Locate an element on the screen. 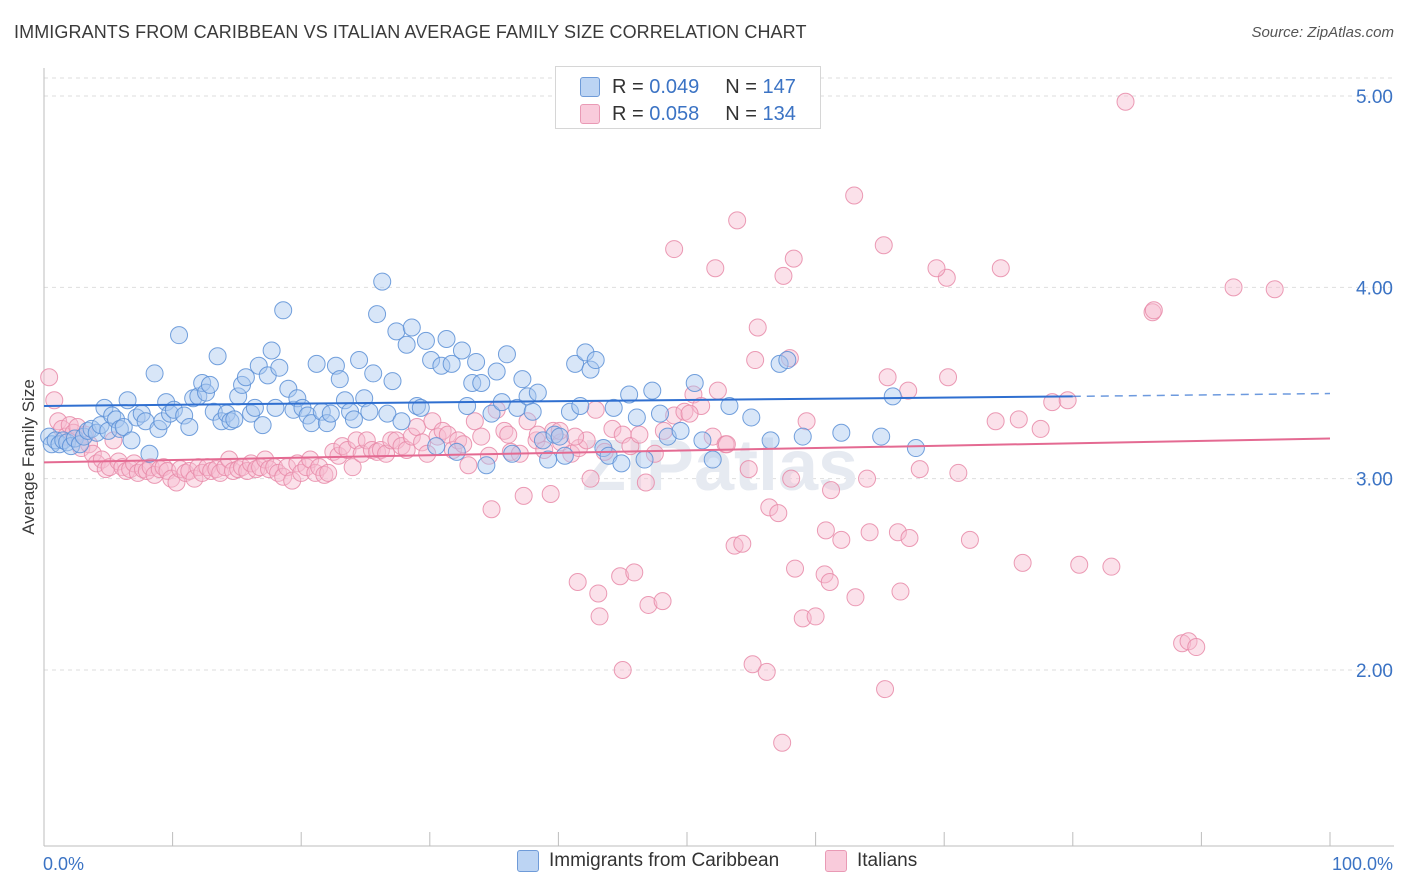 The height and width of the screenshot is (892, 1406). legend-item-italians: Italians is located at coordinates (871, 861).